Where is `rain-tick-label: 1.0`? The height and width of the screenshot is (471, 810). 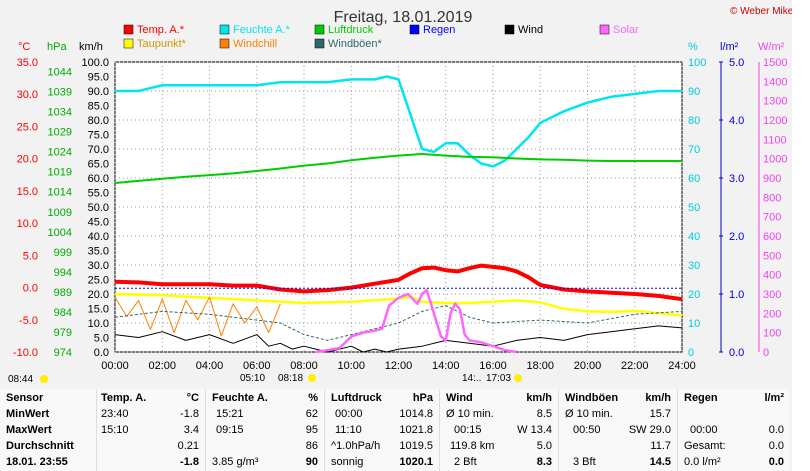 rain-tick-label: 1.0 is located at coordinates (736, 295).